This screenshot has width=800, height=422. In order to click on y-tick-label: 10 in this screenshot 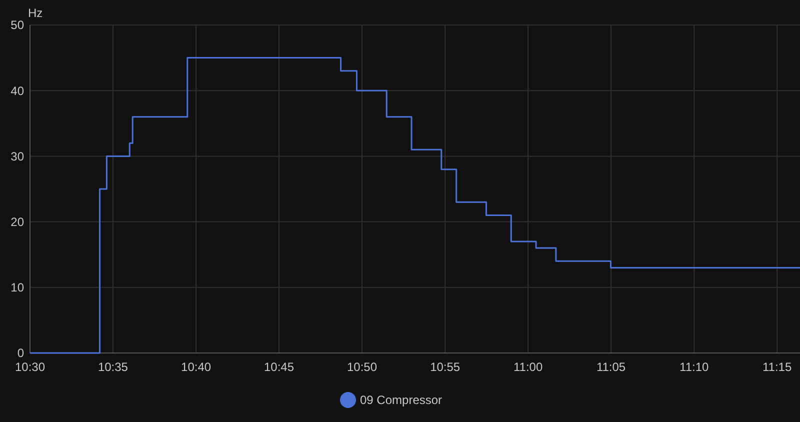, I will do `click(17, 287)`.